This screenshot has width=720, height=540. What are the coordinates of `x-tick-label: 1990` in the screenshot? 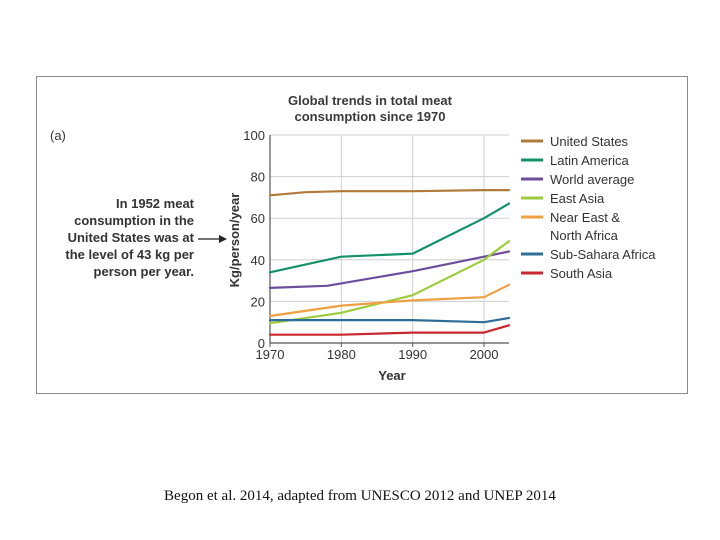 It's located at (412, 354).